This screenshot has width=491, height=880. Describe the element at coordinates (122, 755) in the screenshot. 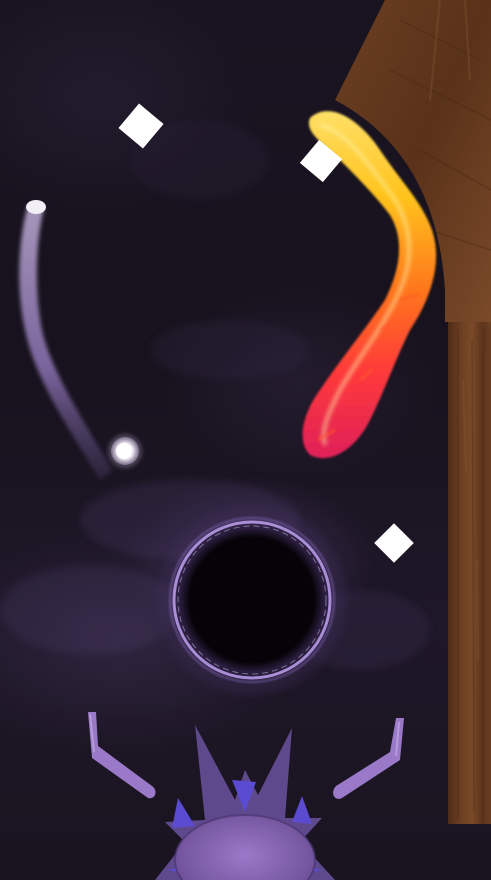

I see `left-flipper` at that location.